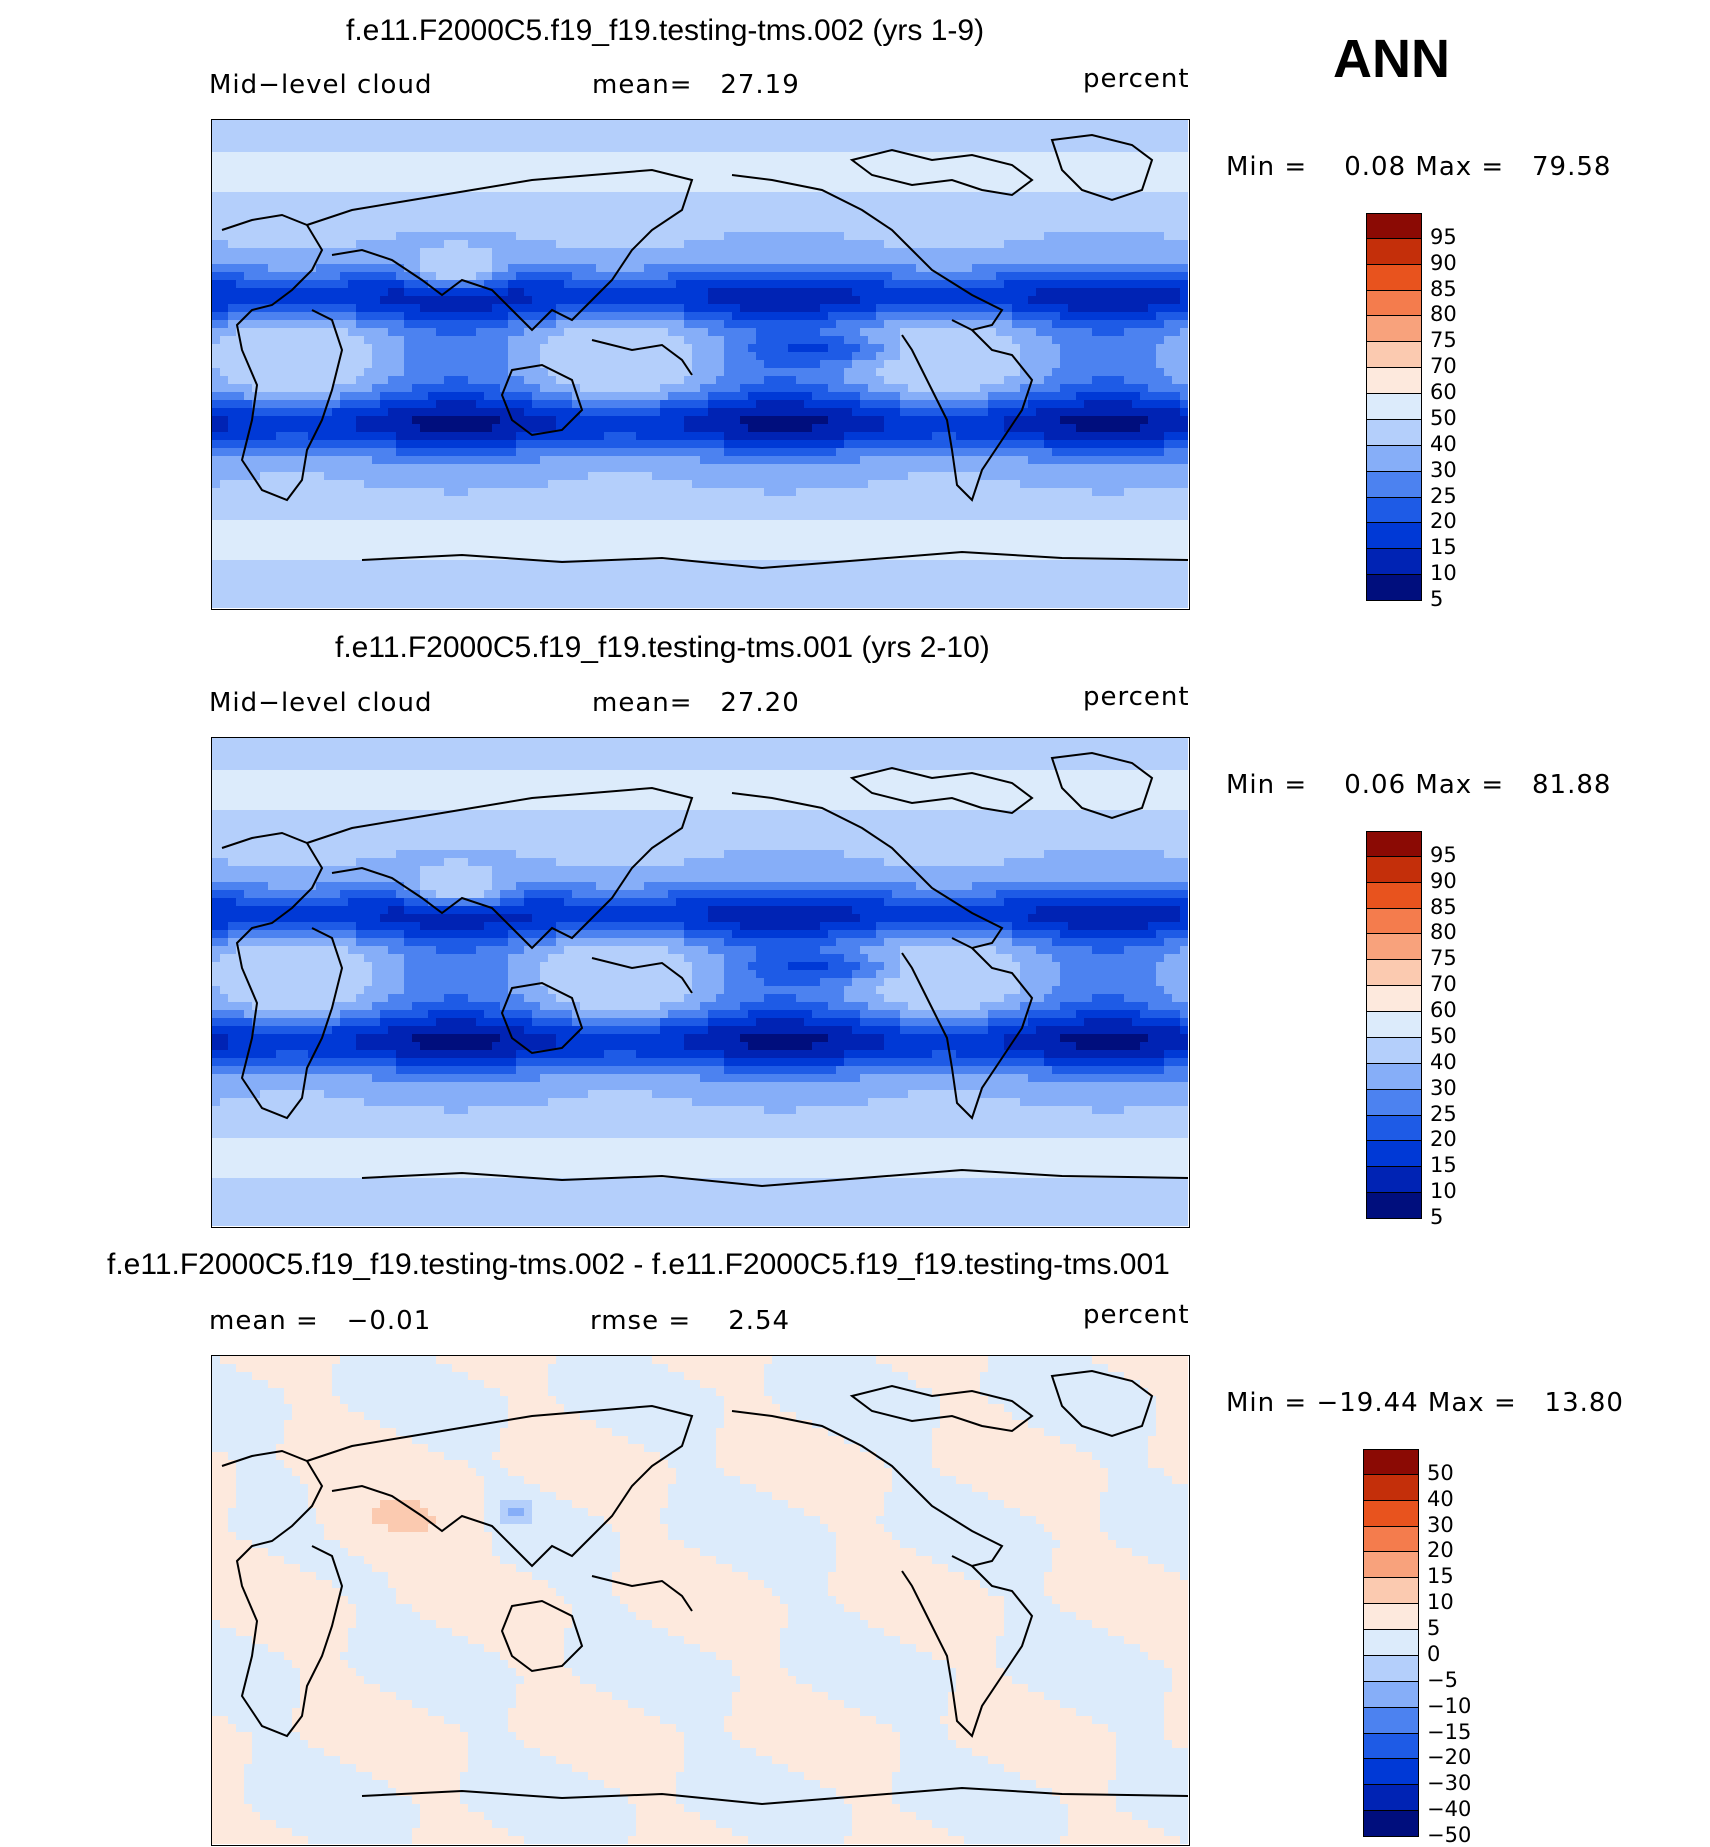 This screenshot has height=1847, width=1710. Describe the element at coordinates (1433, 1628) in the screenshot. I see `panel3-colorbar-label: 5` at that location.